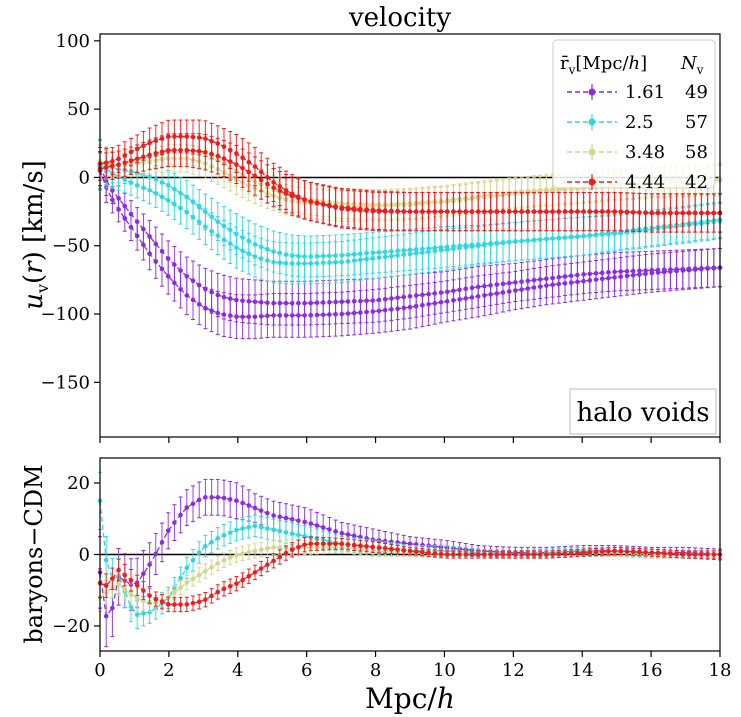 The width and height of the screenshot is (741, 717). I want to click on x-tick-label: 16, so click(651, 670).